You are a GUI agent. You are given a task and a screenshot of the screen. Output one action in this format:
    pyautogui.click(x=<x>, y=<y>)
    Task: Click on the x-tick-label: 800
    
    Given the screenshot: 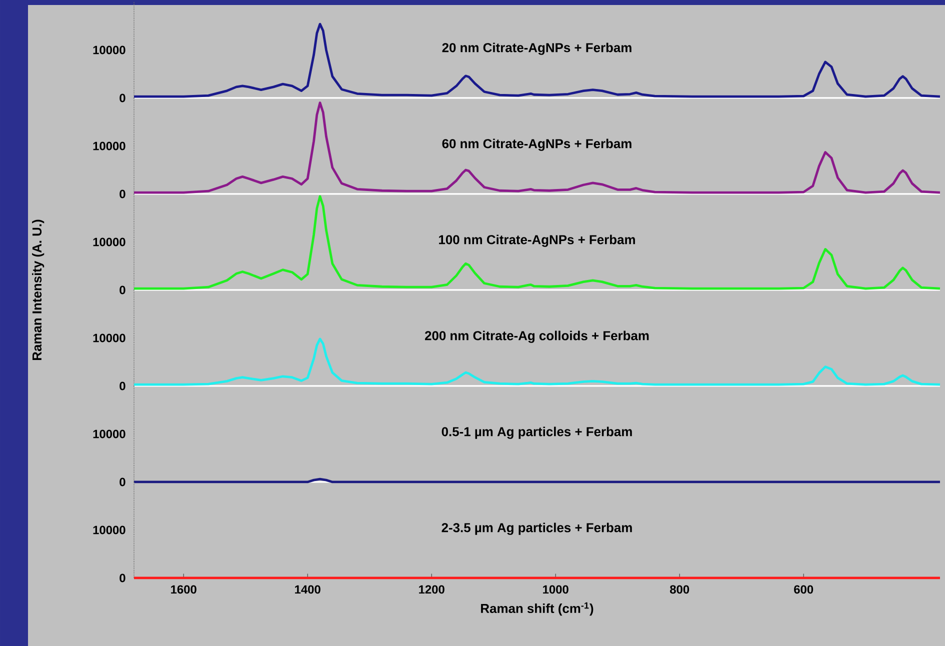 What is the action you would take?
    pyautogui.click(x=680, y=589)
    